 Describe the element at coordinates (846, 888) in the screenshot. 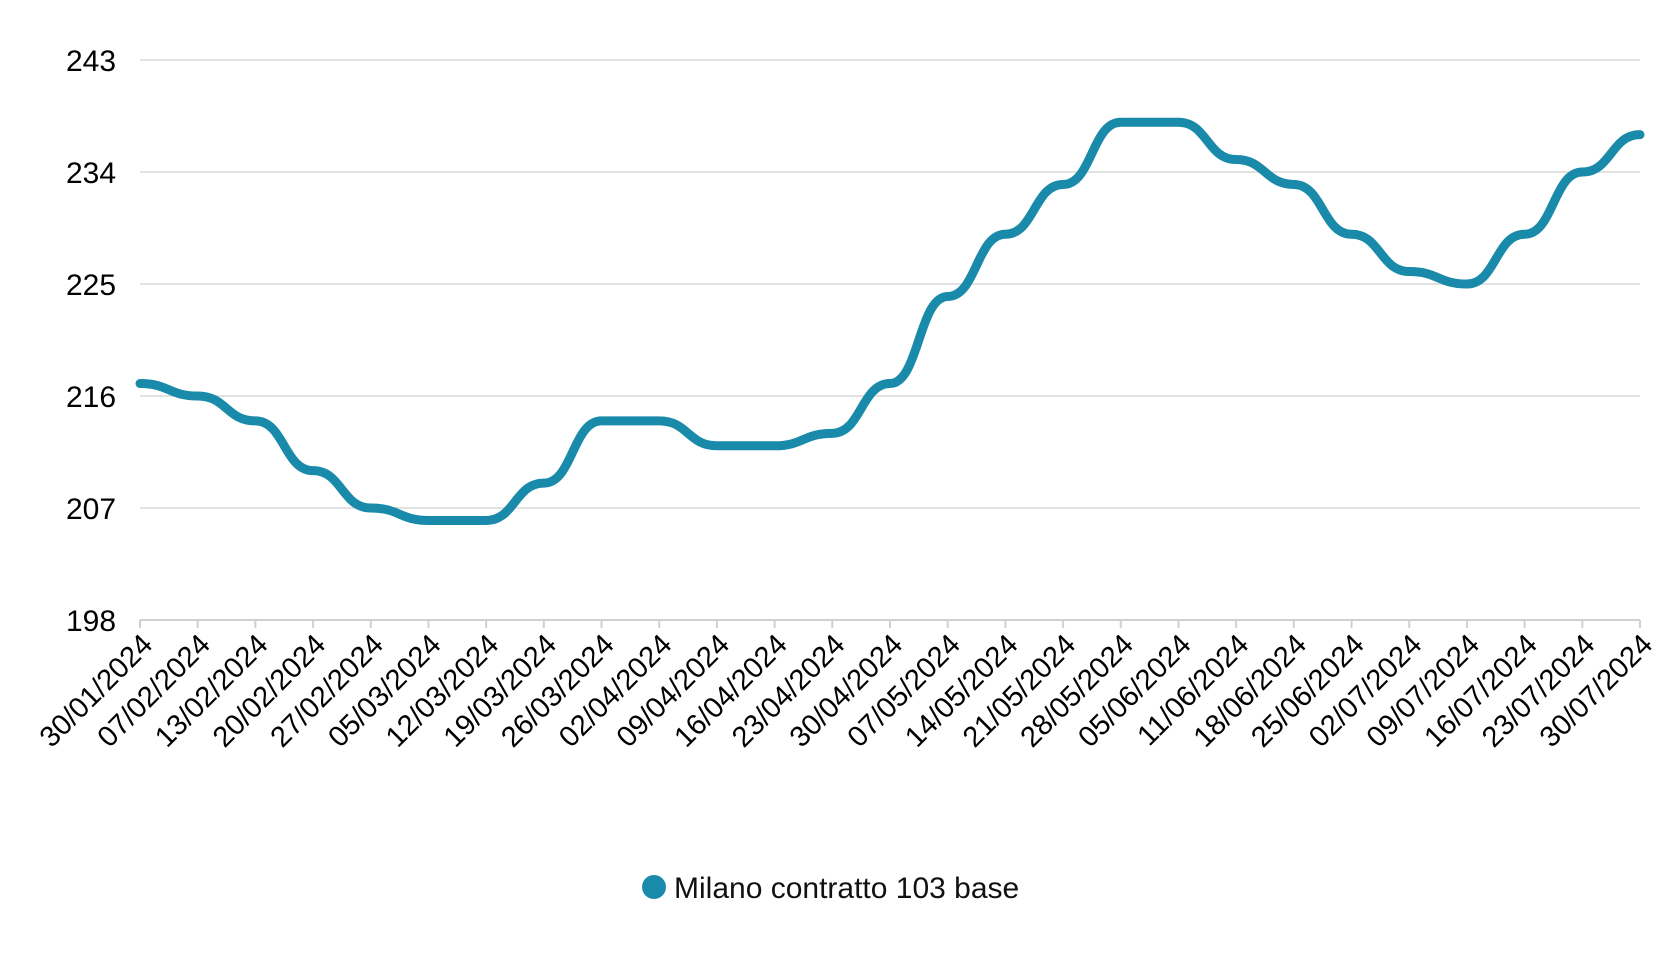

I see `legend-label: Milano contratto 103 base` at that location.